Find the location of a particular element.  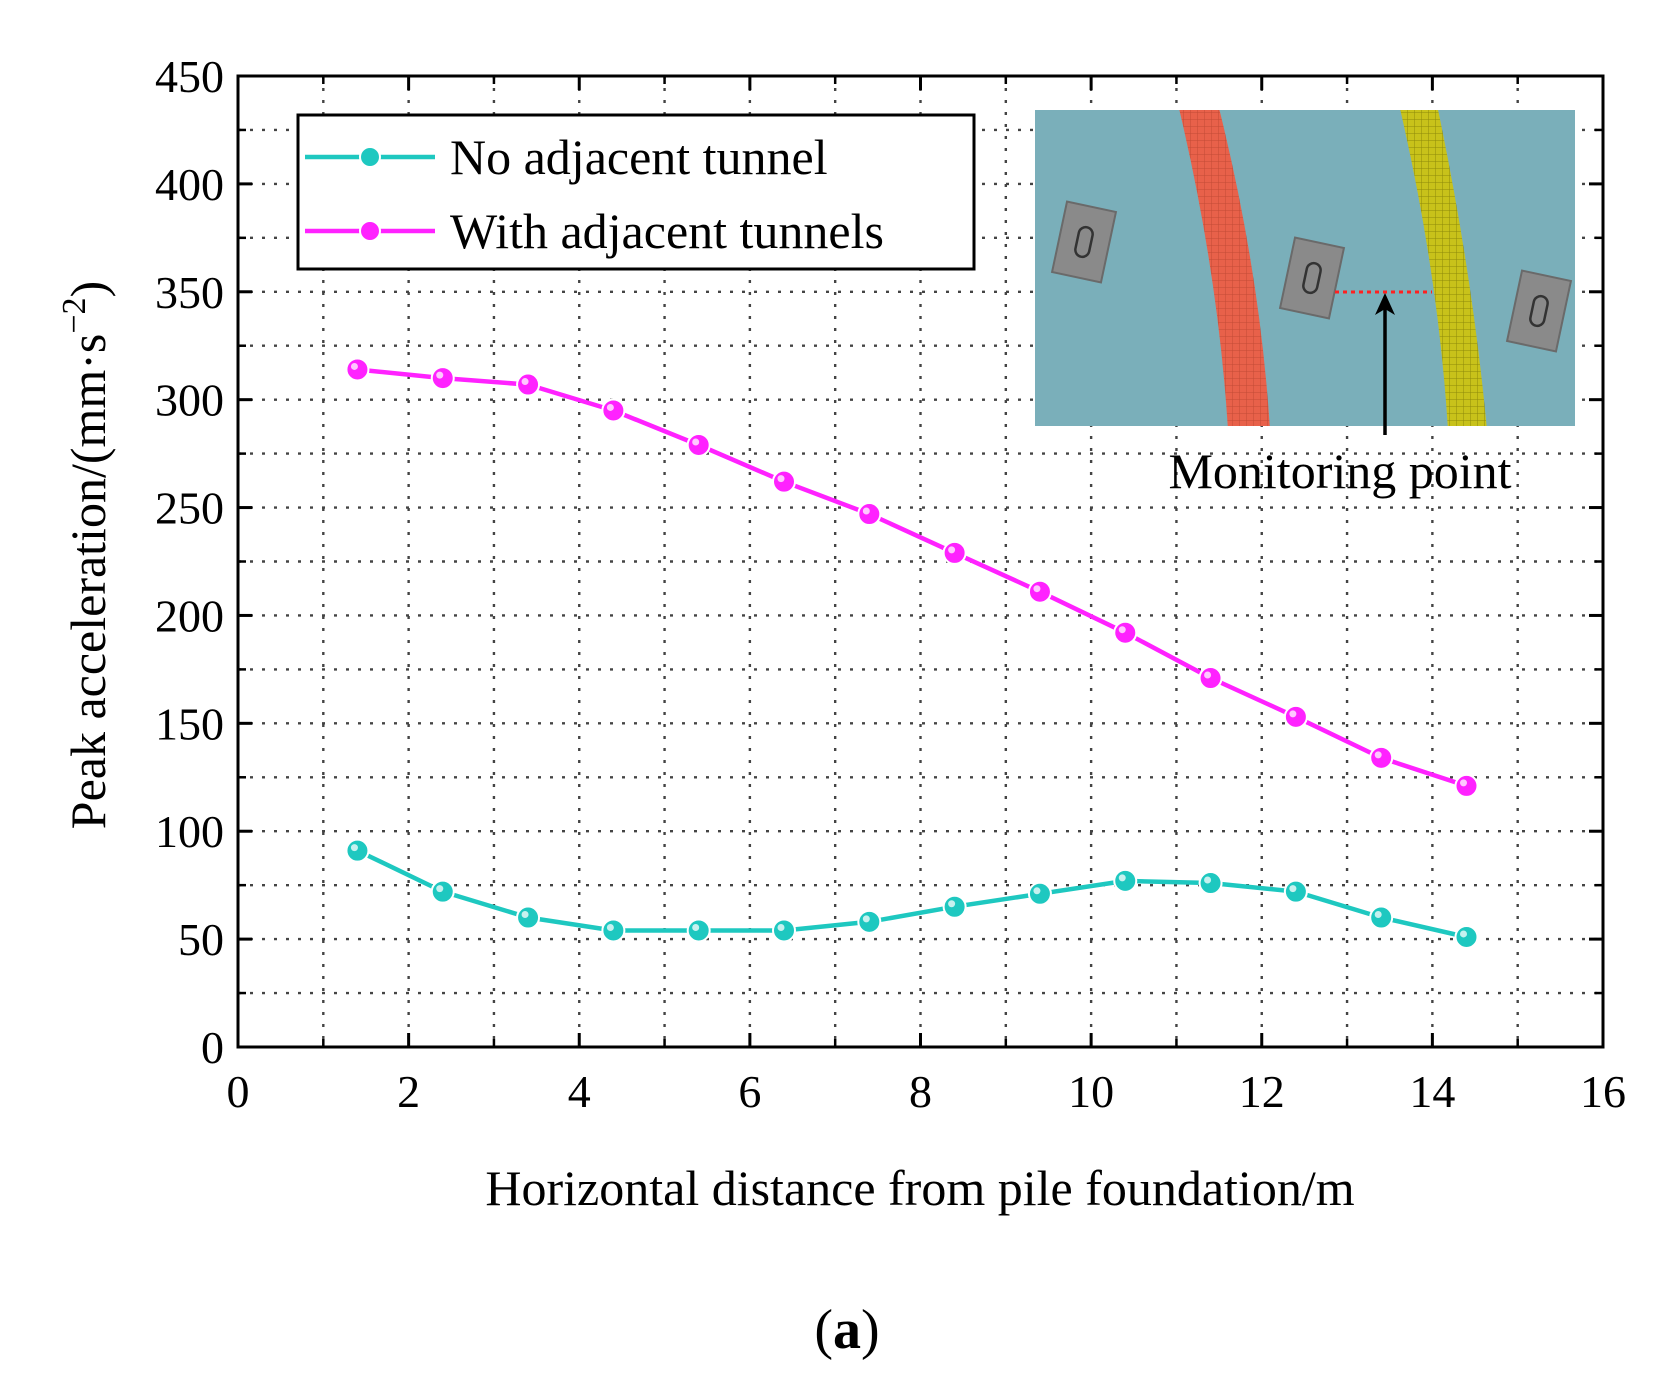

y-tick-label: 400 is located at coordinates (189, 184).